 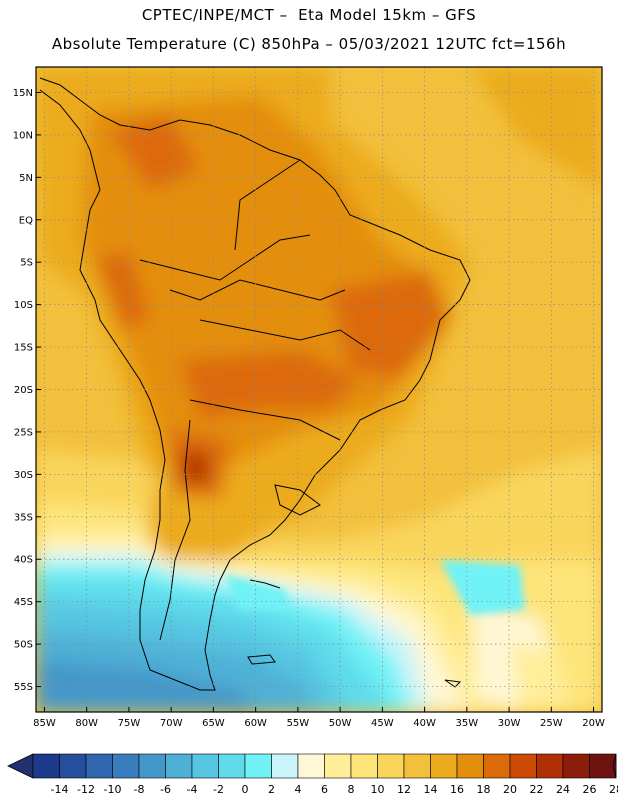 I want to click on colorbar-label: 4, so click(x=298, y=789).